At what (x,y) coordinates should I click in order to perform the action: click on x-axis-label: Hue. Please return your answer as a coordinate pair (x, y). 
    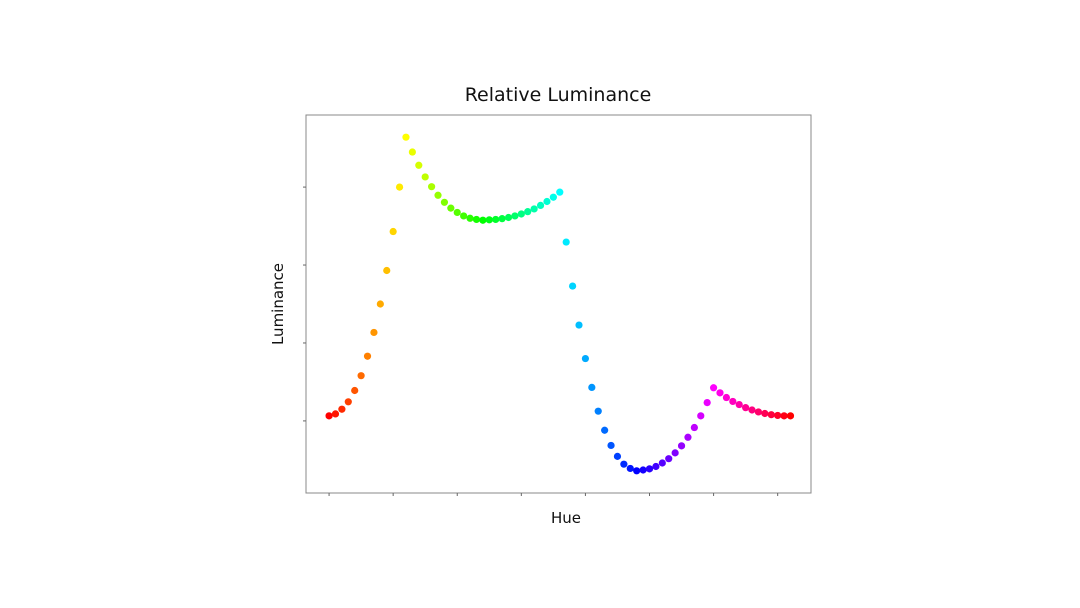
    Looking at the image, I should click on (566, 518).